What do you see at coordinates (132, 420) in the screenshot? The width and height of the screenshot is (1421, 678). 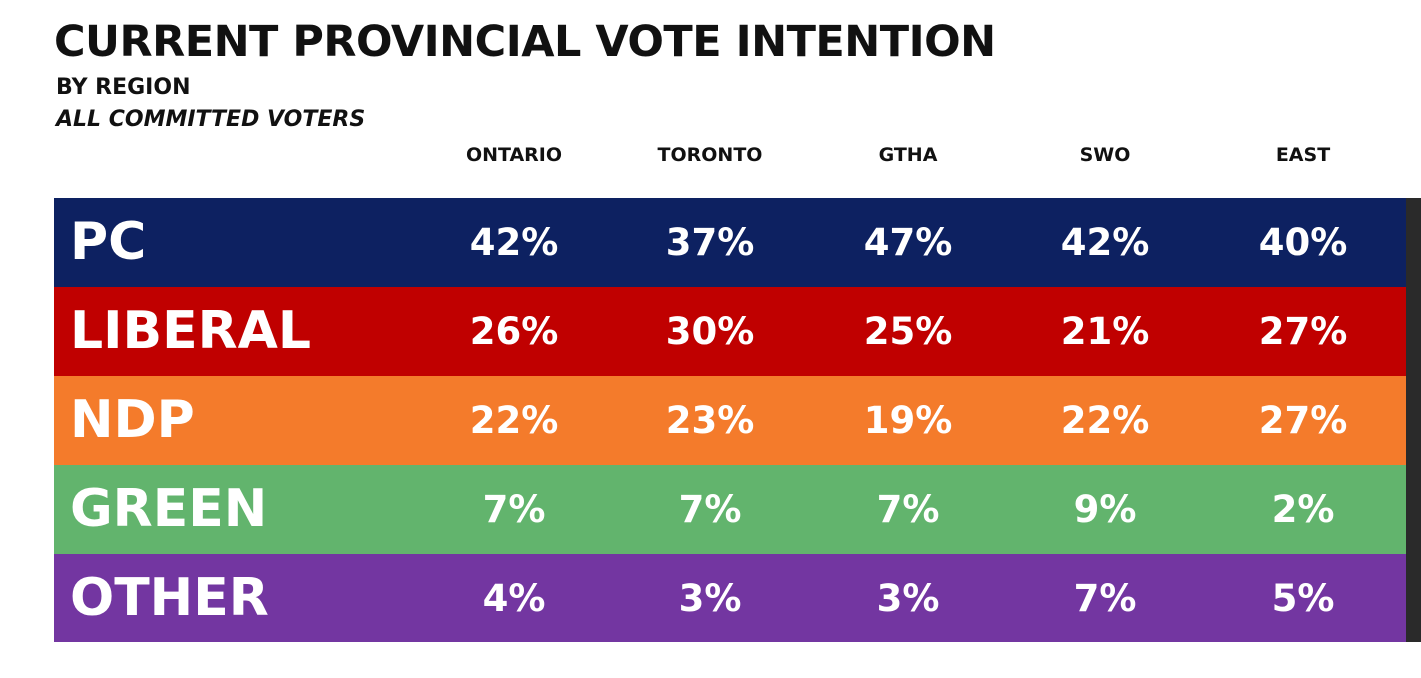 I see `party-label-ndp: NDP` at bounding box center [132, 420].